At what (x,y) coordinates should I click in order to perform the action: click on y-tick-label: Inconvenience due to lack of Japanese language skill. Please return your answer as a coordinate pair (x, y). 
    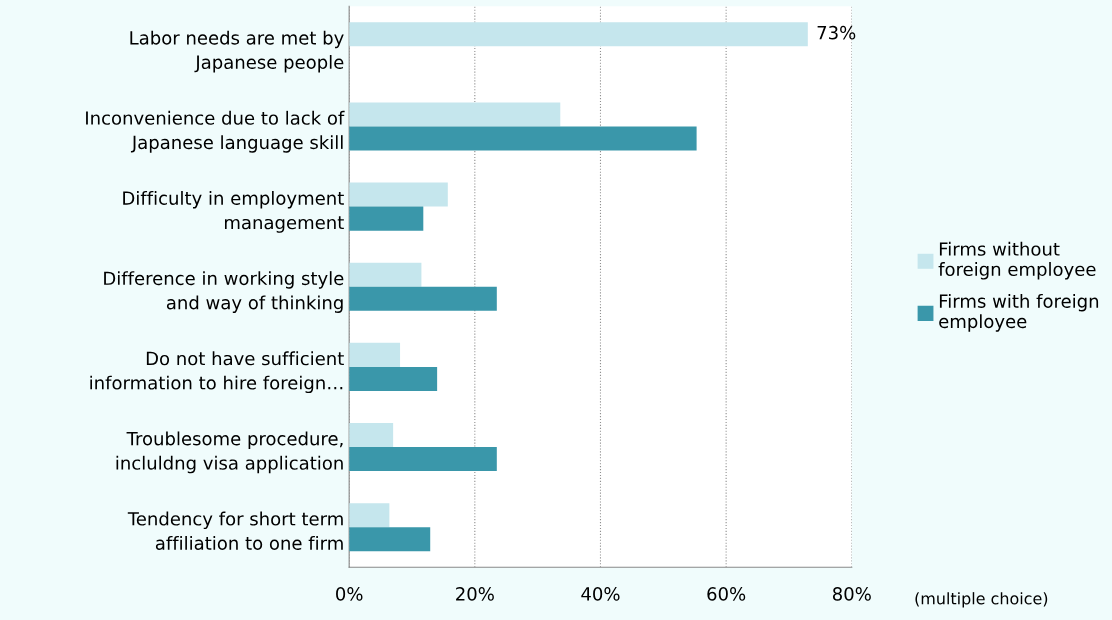
    Looking at the image, I should click on (215, 131).